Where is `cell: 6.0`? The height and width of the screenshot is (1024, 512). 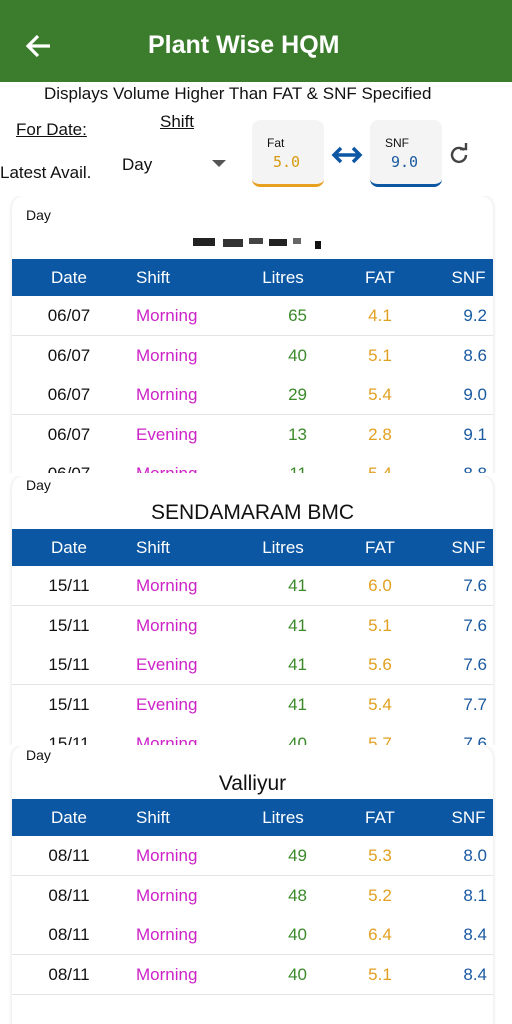 cell: 6.0 is located at coordinates (380, 585).